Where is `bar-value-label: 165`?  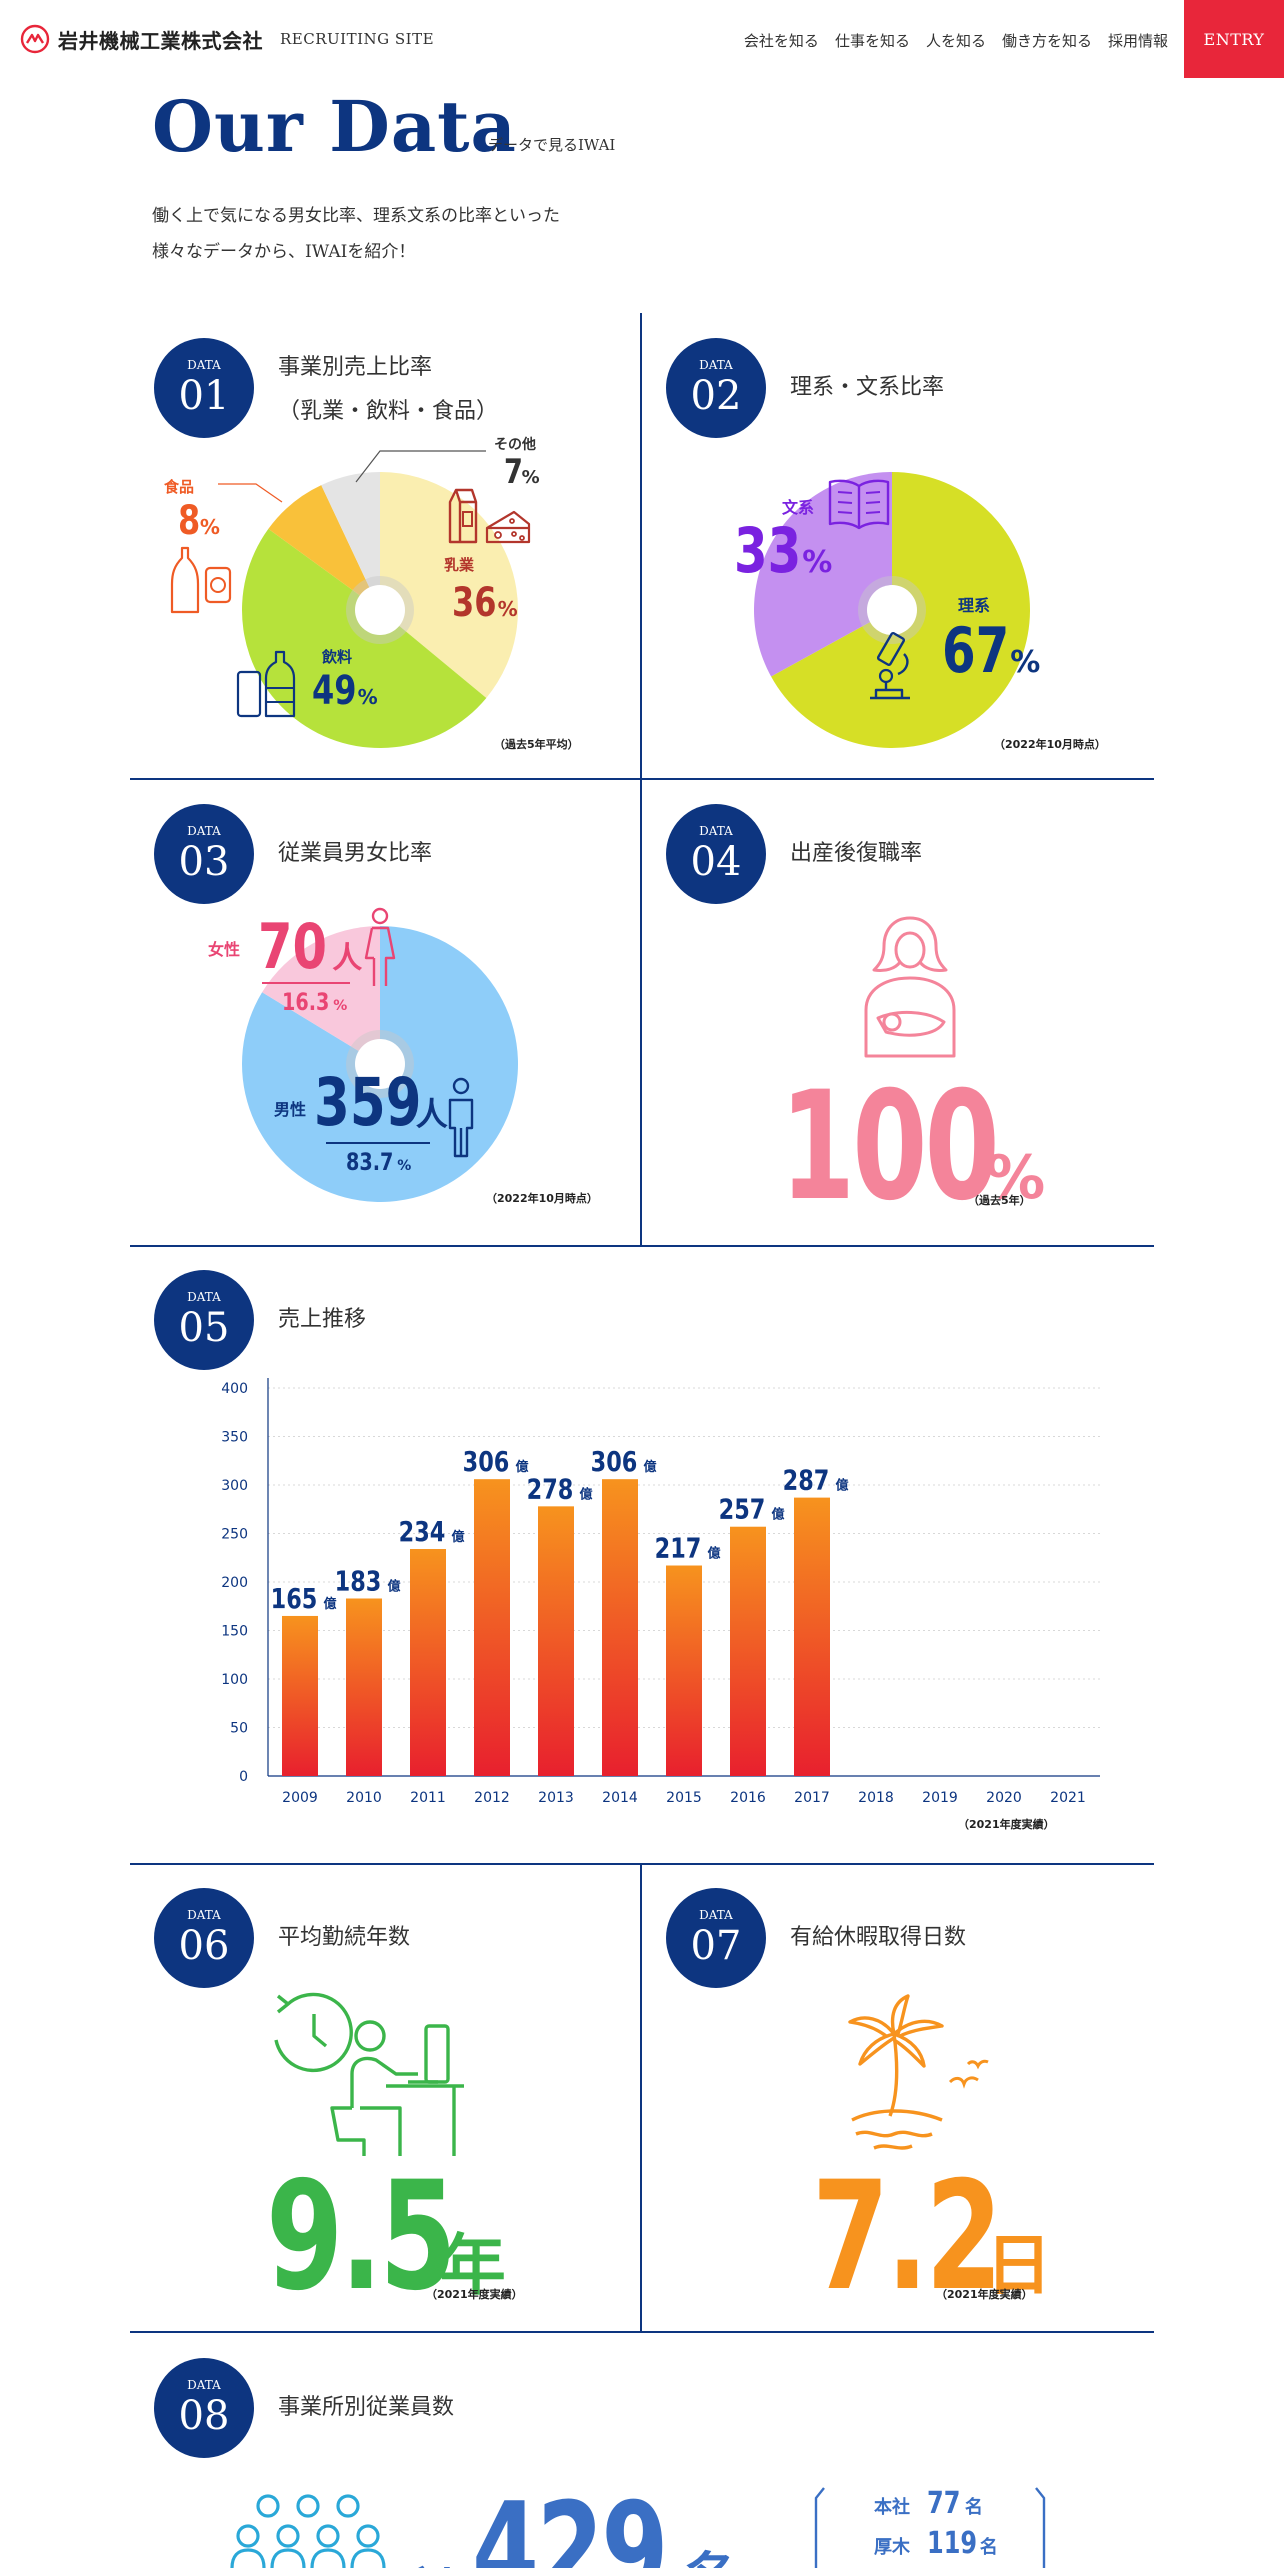 bar-value-label: 165 is located at coordinates (294, 1597).